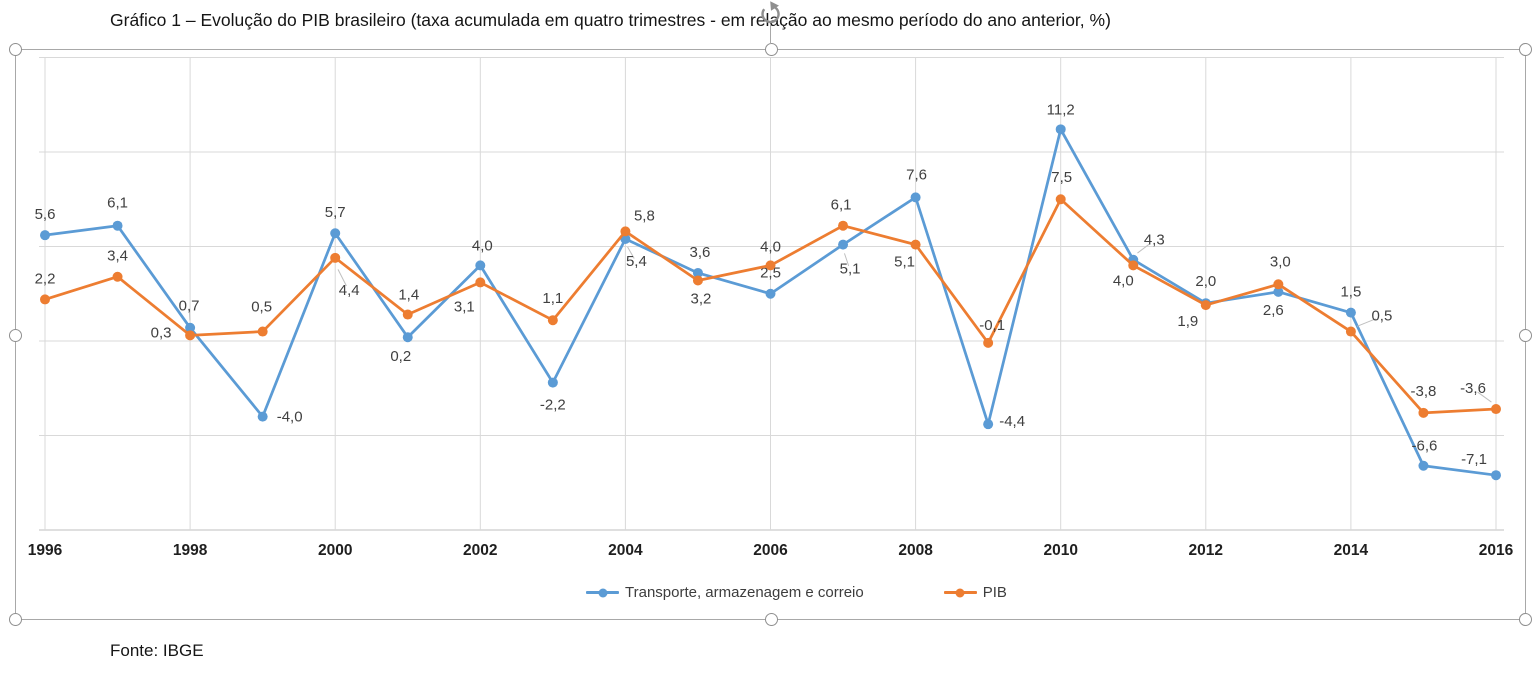  I want to click on x-tick-label: 2010, so click(1060, 550).